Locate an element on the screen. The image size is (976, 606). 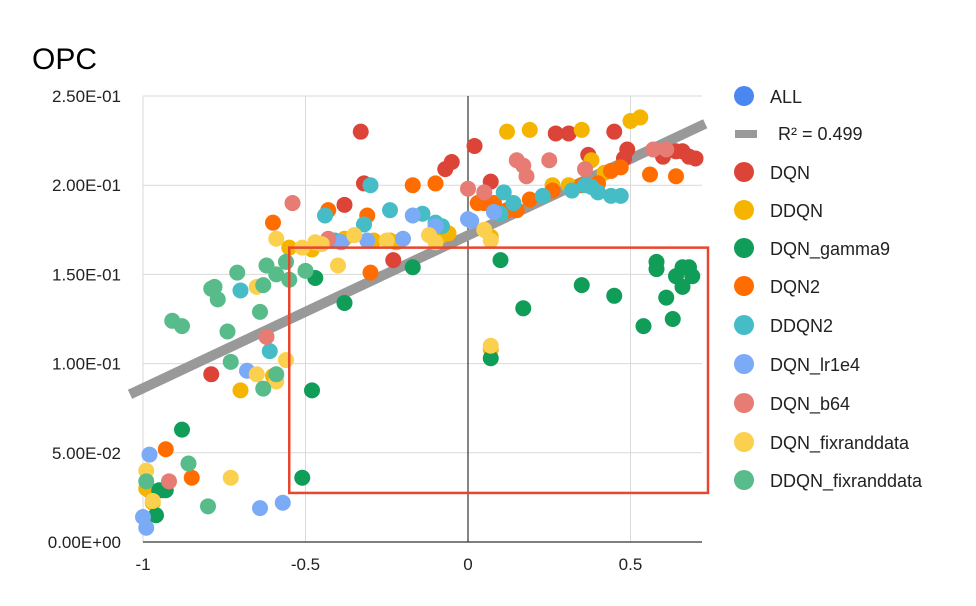
y-tick-label: 0.00E+00 is located at coordinates (84, 542).